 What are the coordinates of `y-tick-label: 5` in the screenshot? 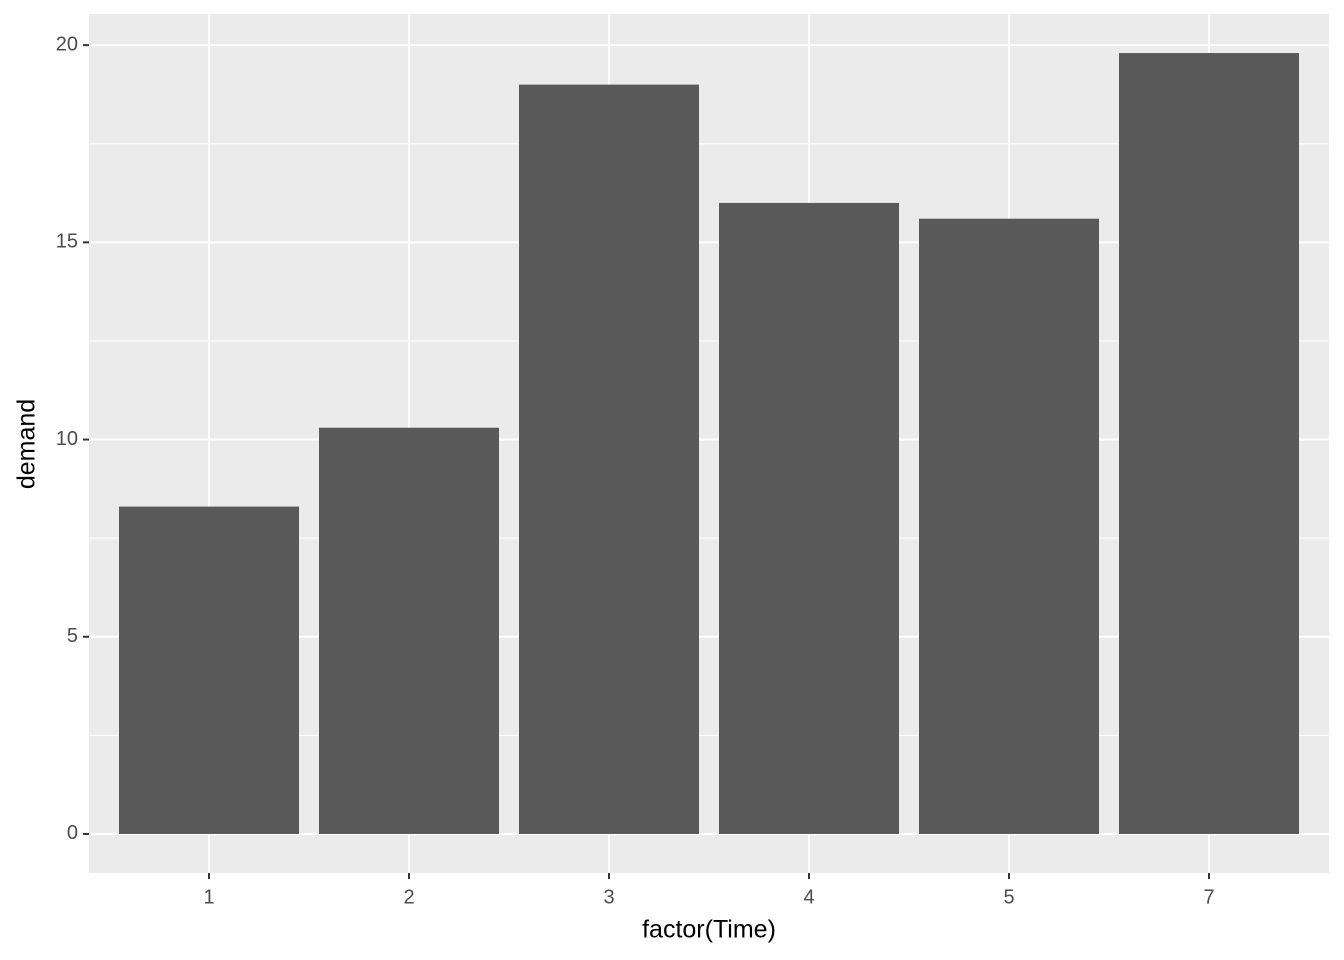 It's located at (72, 636).